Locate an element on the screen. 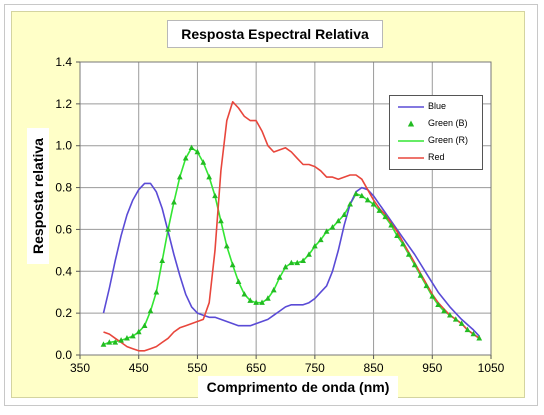 This screenshot has width=544, height=415. x-tick-label: 550 is located at coordinates (197, 368).